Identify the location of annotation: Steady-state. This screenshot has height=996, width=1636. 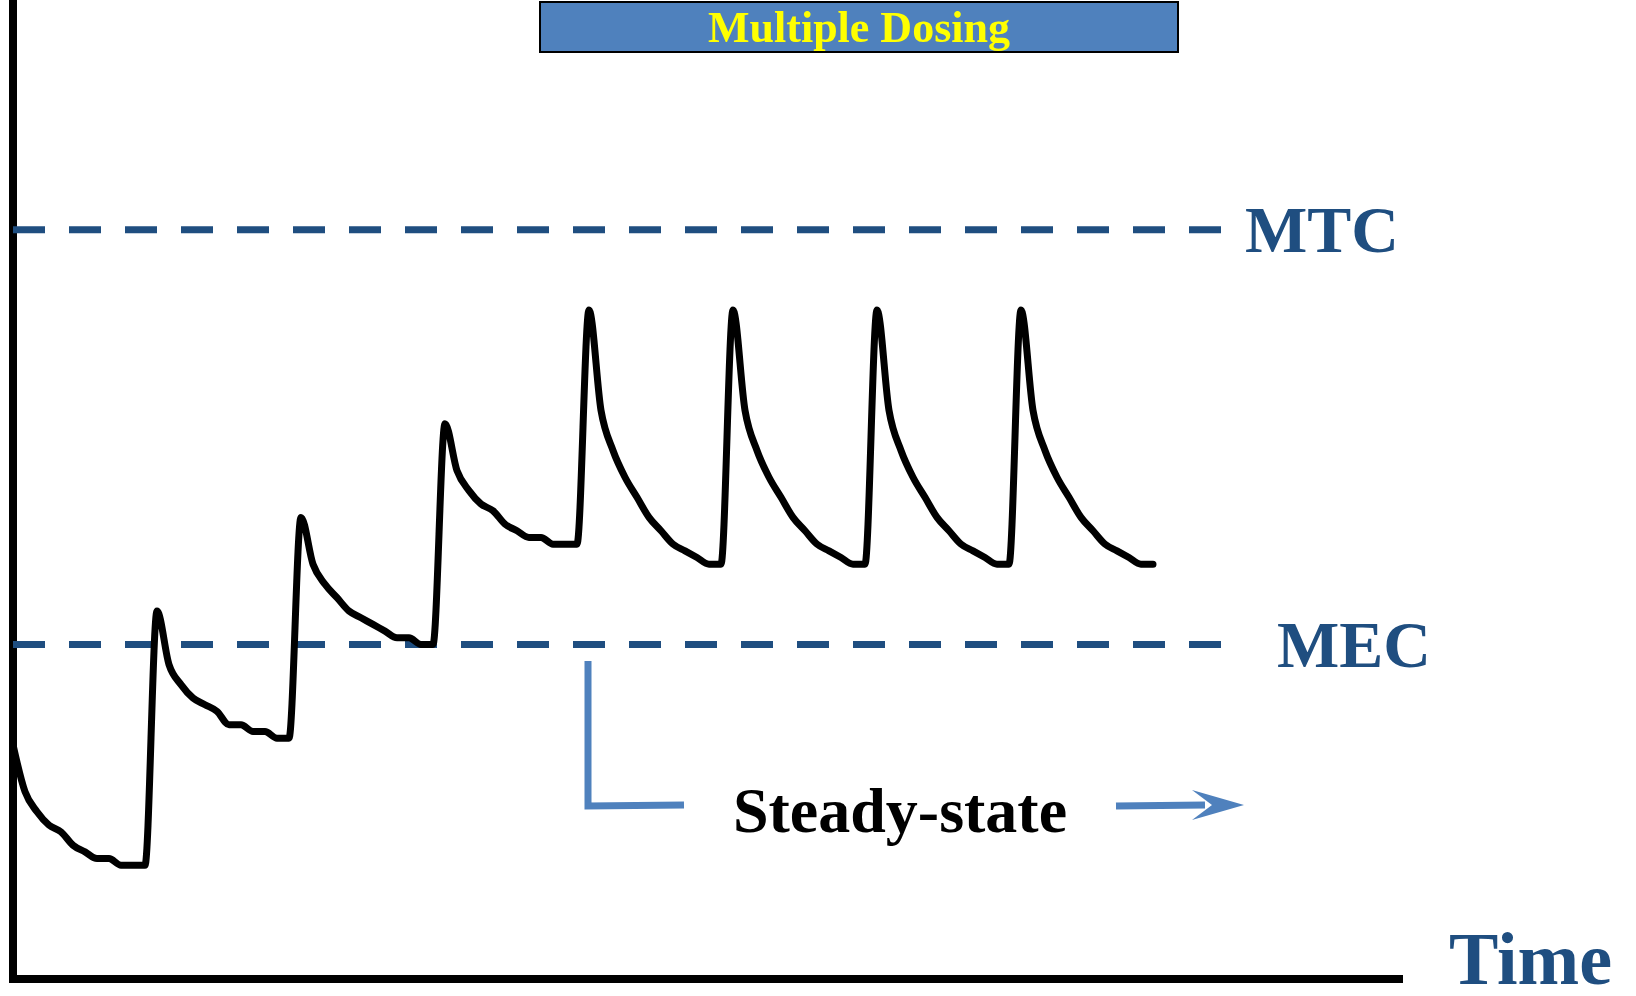
(900, 810).